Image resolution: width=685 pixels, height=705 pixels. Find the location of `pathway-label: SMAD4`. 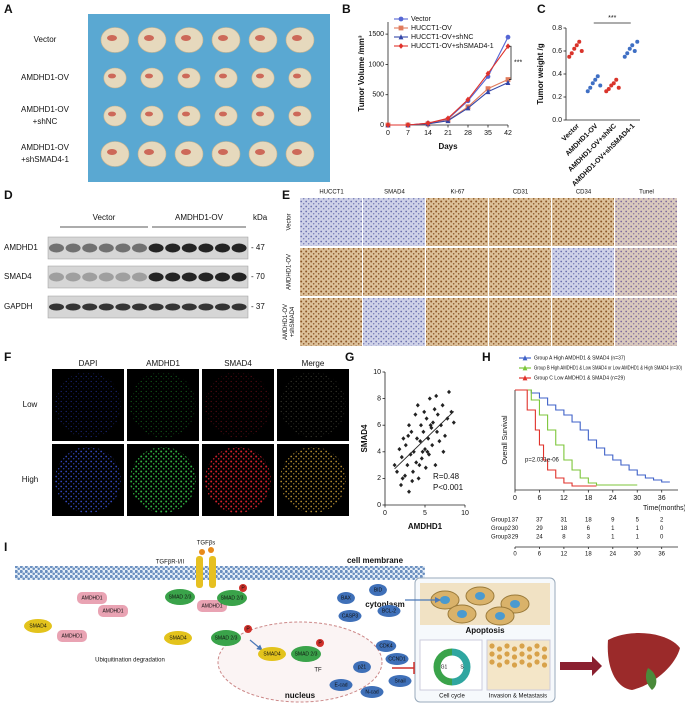

pathway-label: SMAD4 is located at coordinates (177, 638).